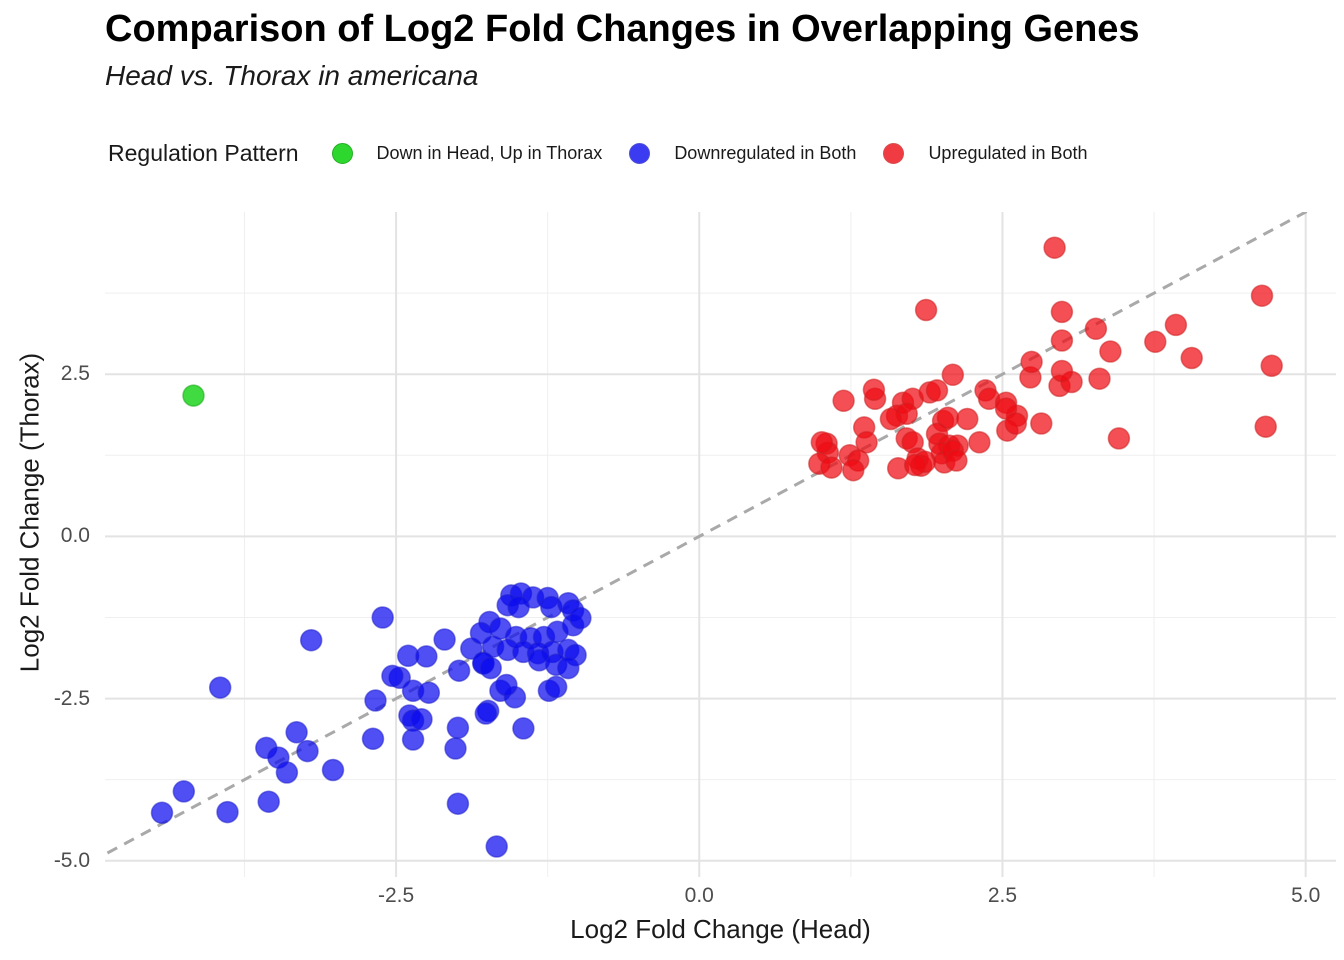 This screenshot has height=960, width=1344. I want to click on legend-label: Downregulated in Both, so click(765, 152).